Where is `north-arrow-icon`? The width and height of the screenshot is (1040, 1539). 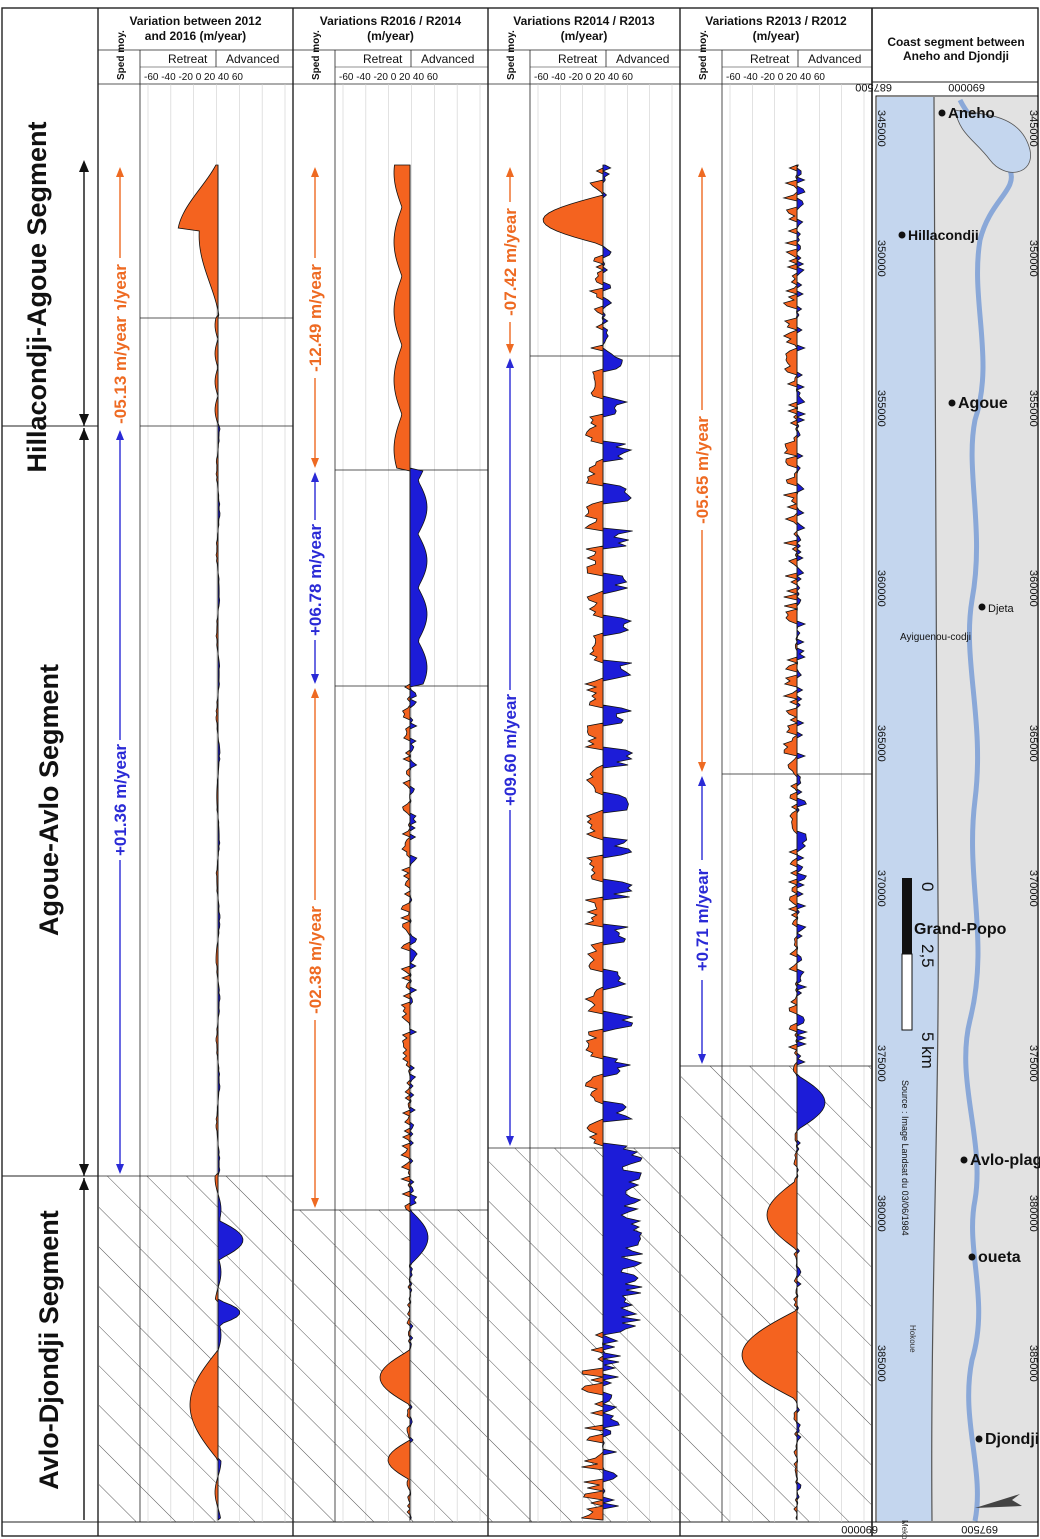 north-arrow-icon is located at coordinates (998, 1501).